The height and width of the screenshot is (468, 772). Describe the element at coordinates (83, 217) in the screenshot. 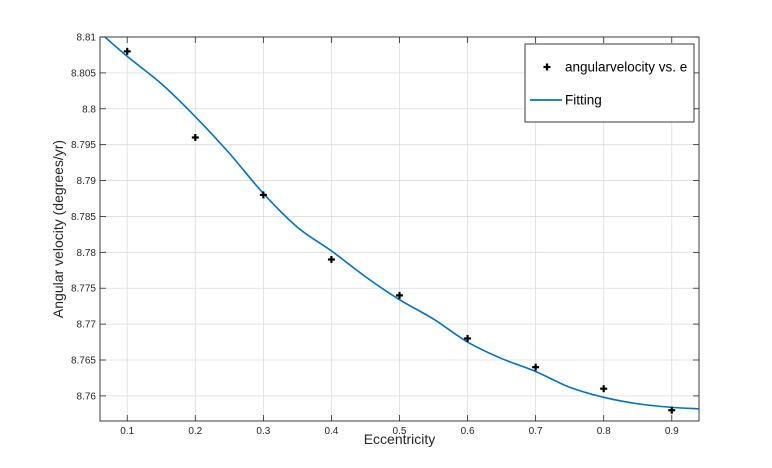

I see `y-tick-label: 8.785` at that location.